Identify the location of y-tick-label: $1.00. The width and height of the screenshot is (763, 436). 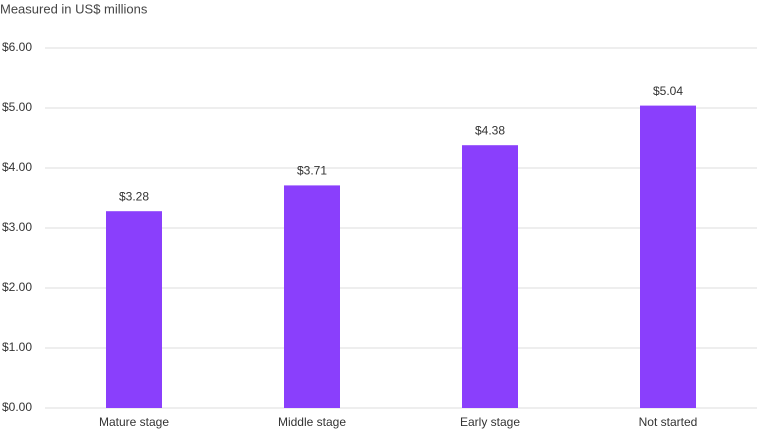
(17, 347).